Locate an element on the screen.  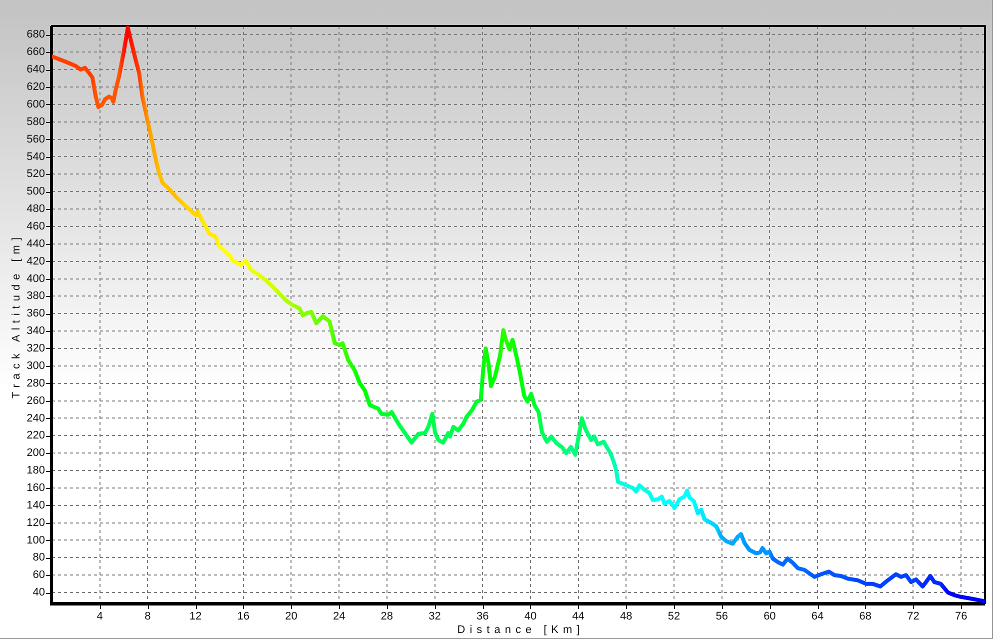
y-tick-label: 140 is located at coordinates (35, 505).